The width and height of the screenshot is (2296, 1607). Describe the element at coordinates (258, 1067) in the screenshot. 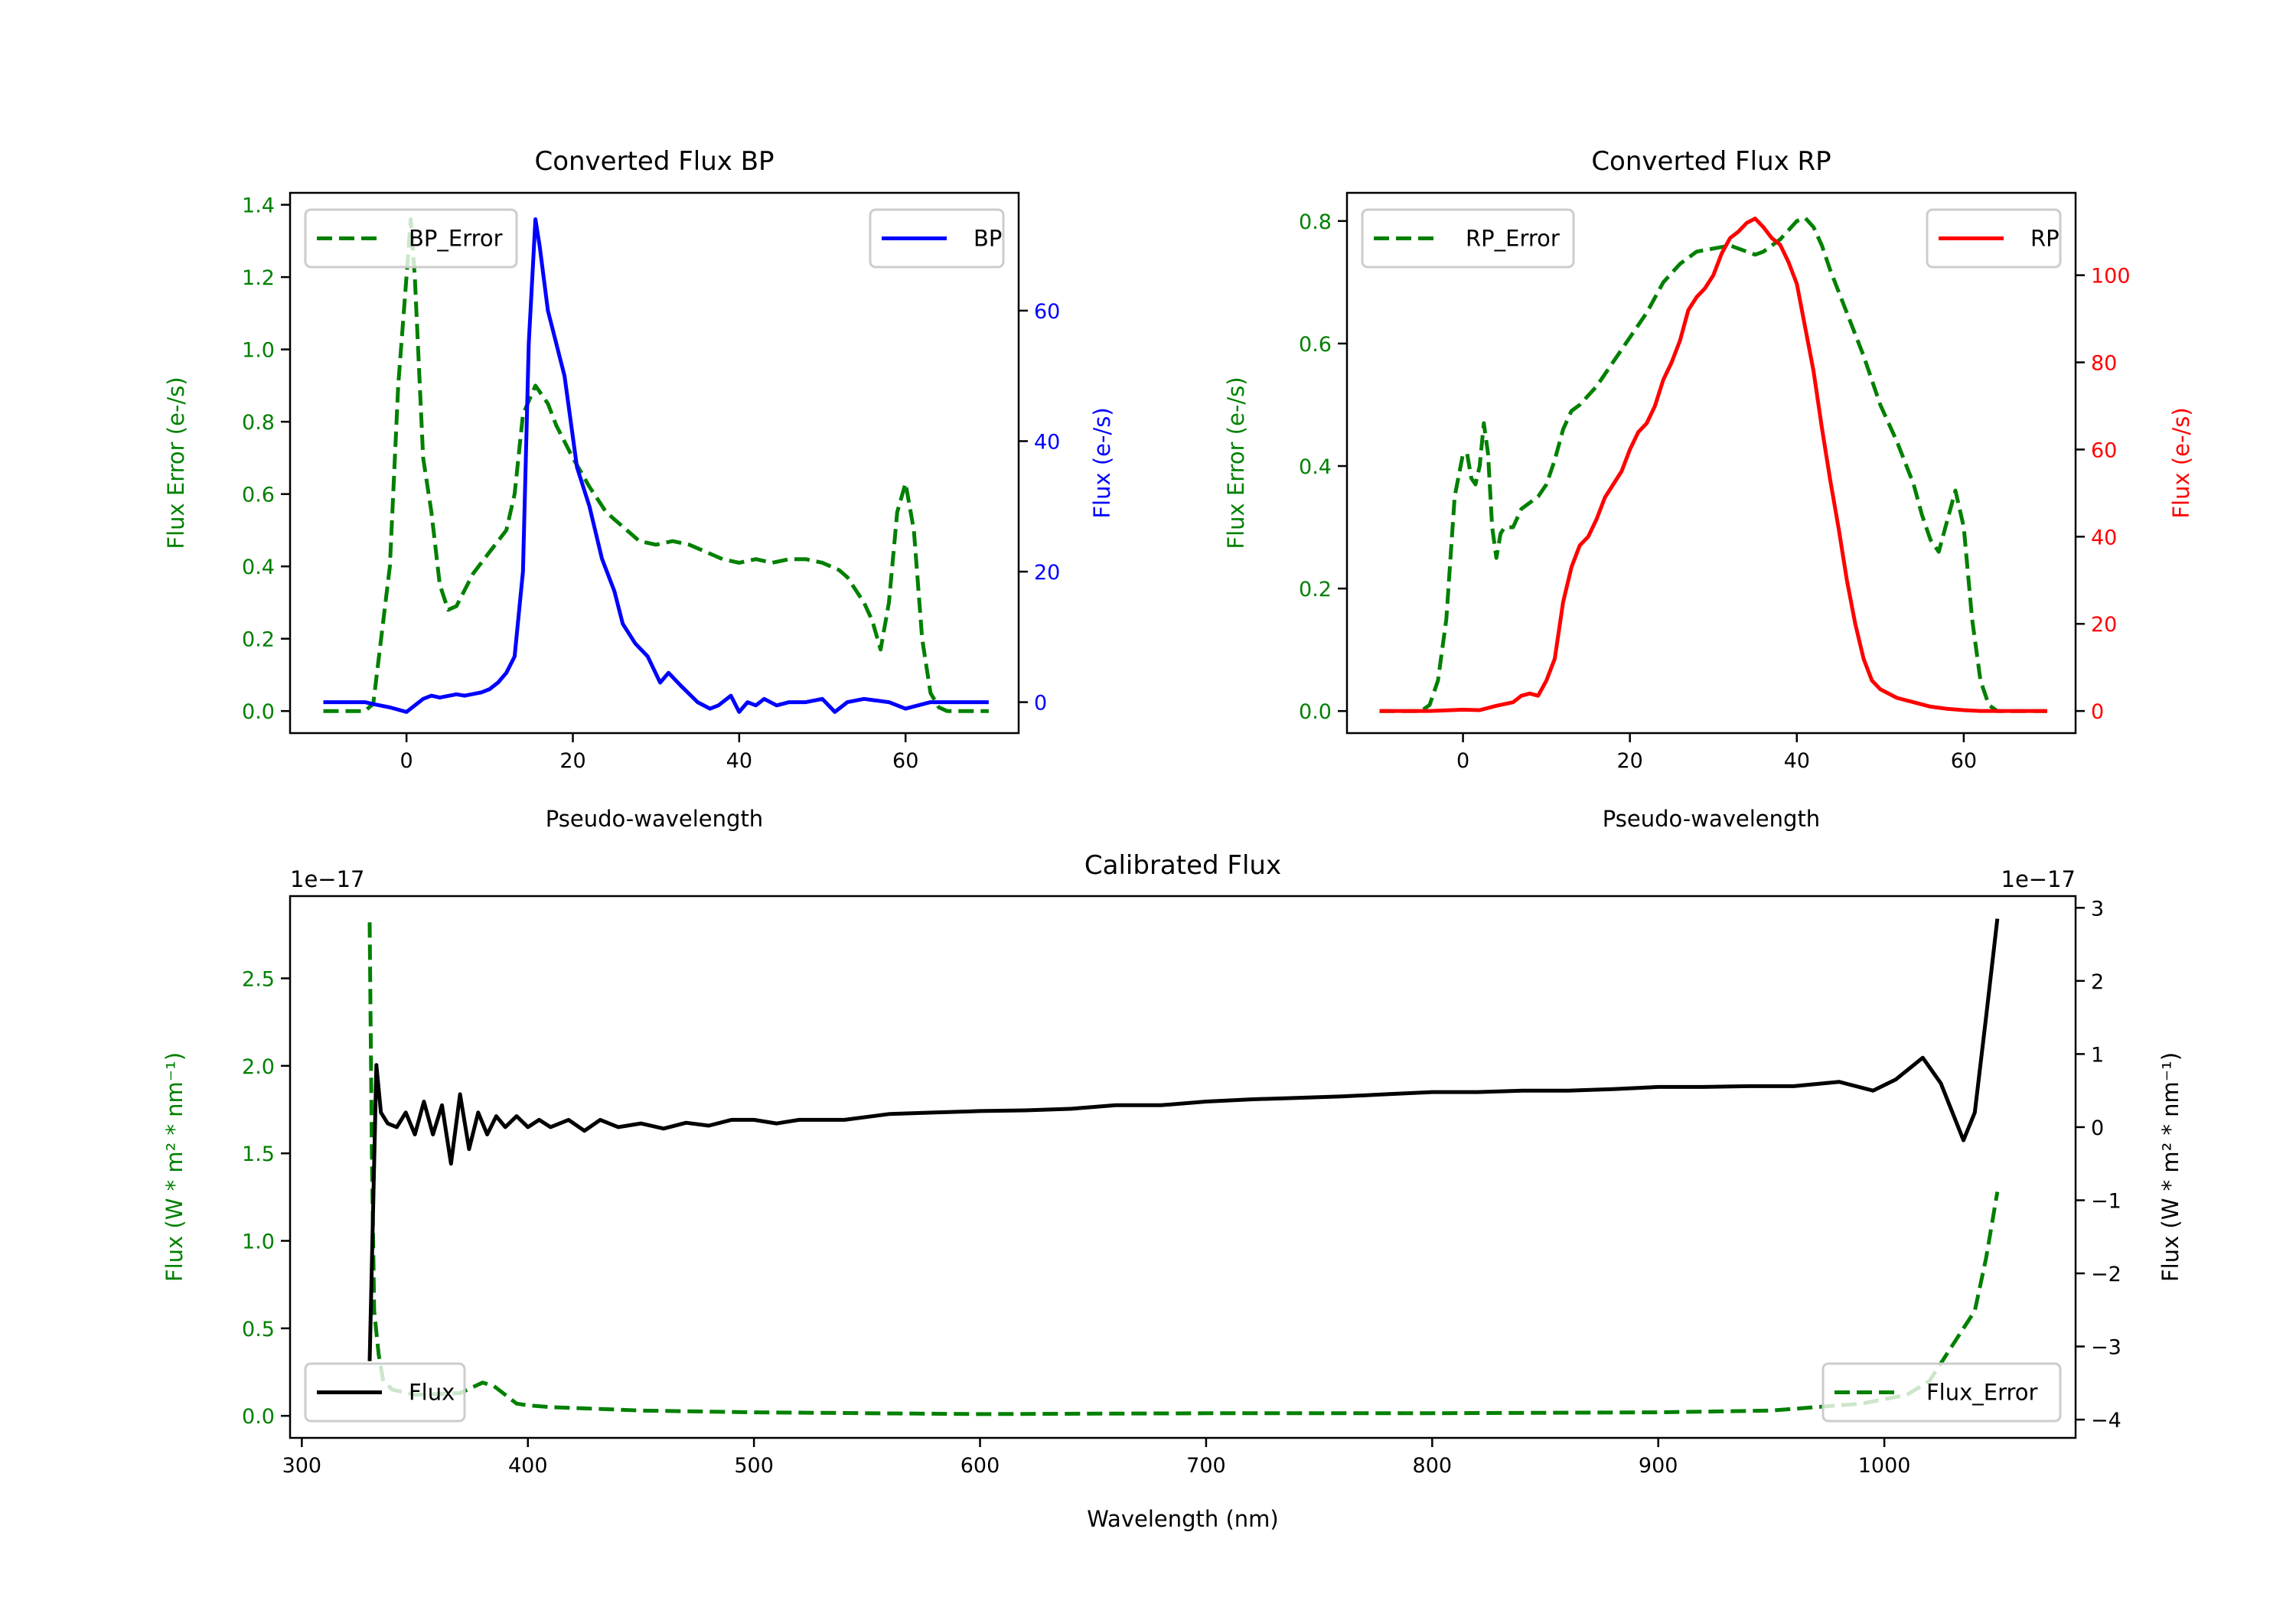

I see `left-y-tick-label: 2.0` at that location.